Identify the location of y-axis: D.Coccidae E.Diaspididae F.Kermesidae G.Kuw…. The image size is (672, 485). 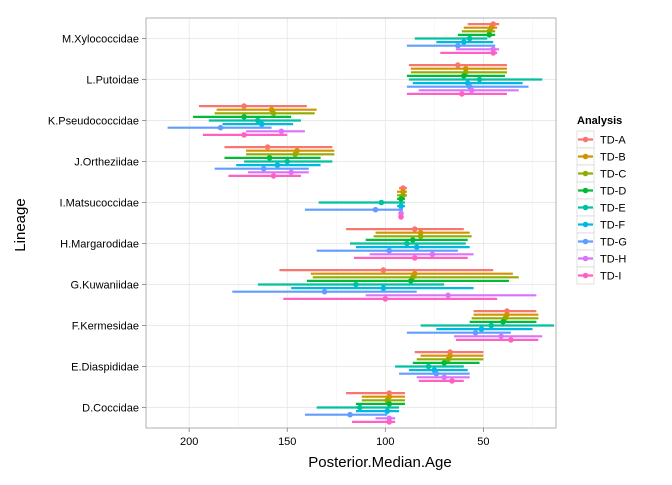
(97, 224).